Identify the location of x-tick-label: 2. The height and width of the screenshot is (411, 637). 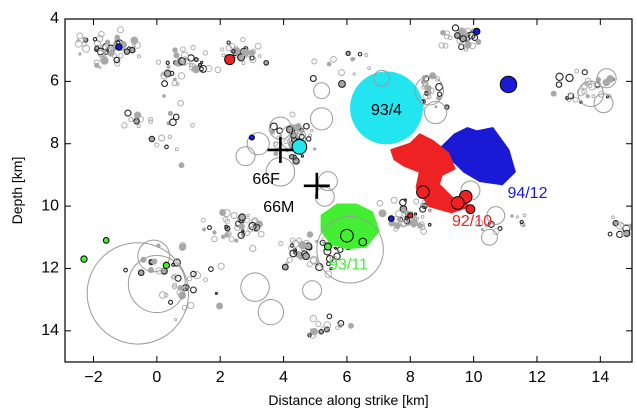
(220, 377).